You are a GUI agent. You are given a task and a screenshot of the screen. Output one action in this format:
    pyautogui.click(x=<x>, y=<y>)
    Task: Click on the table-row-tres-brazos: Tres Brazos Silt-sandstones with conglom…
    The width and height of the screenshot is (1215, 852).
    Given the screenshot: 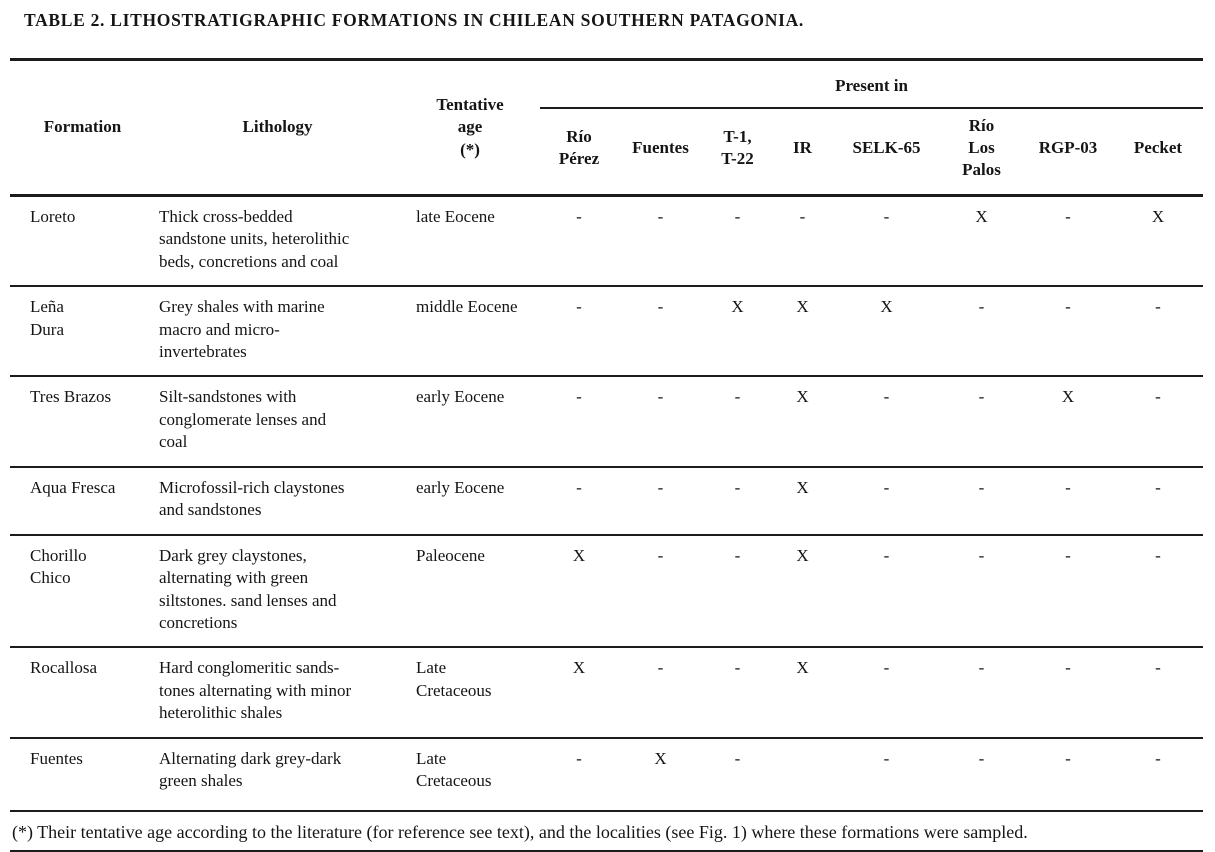 What is the action you would take?
    pyautogui.click(x=606, y=421)
    